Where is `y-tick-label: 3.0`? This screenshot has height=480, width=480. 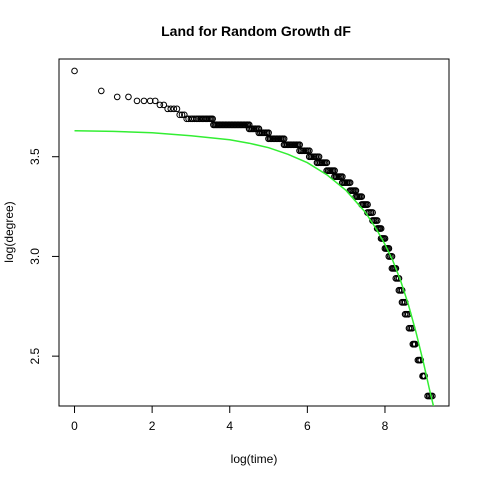
y-tick-label: 3.0 is located at coordinates (35, 256).